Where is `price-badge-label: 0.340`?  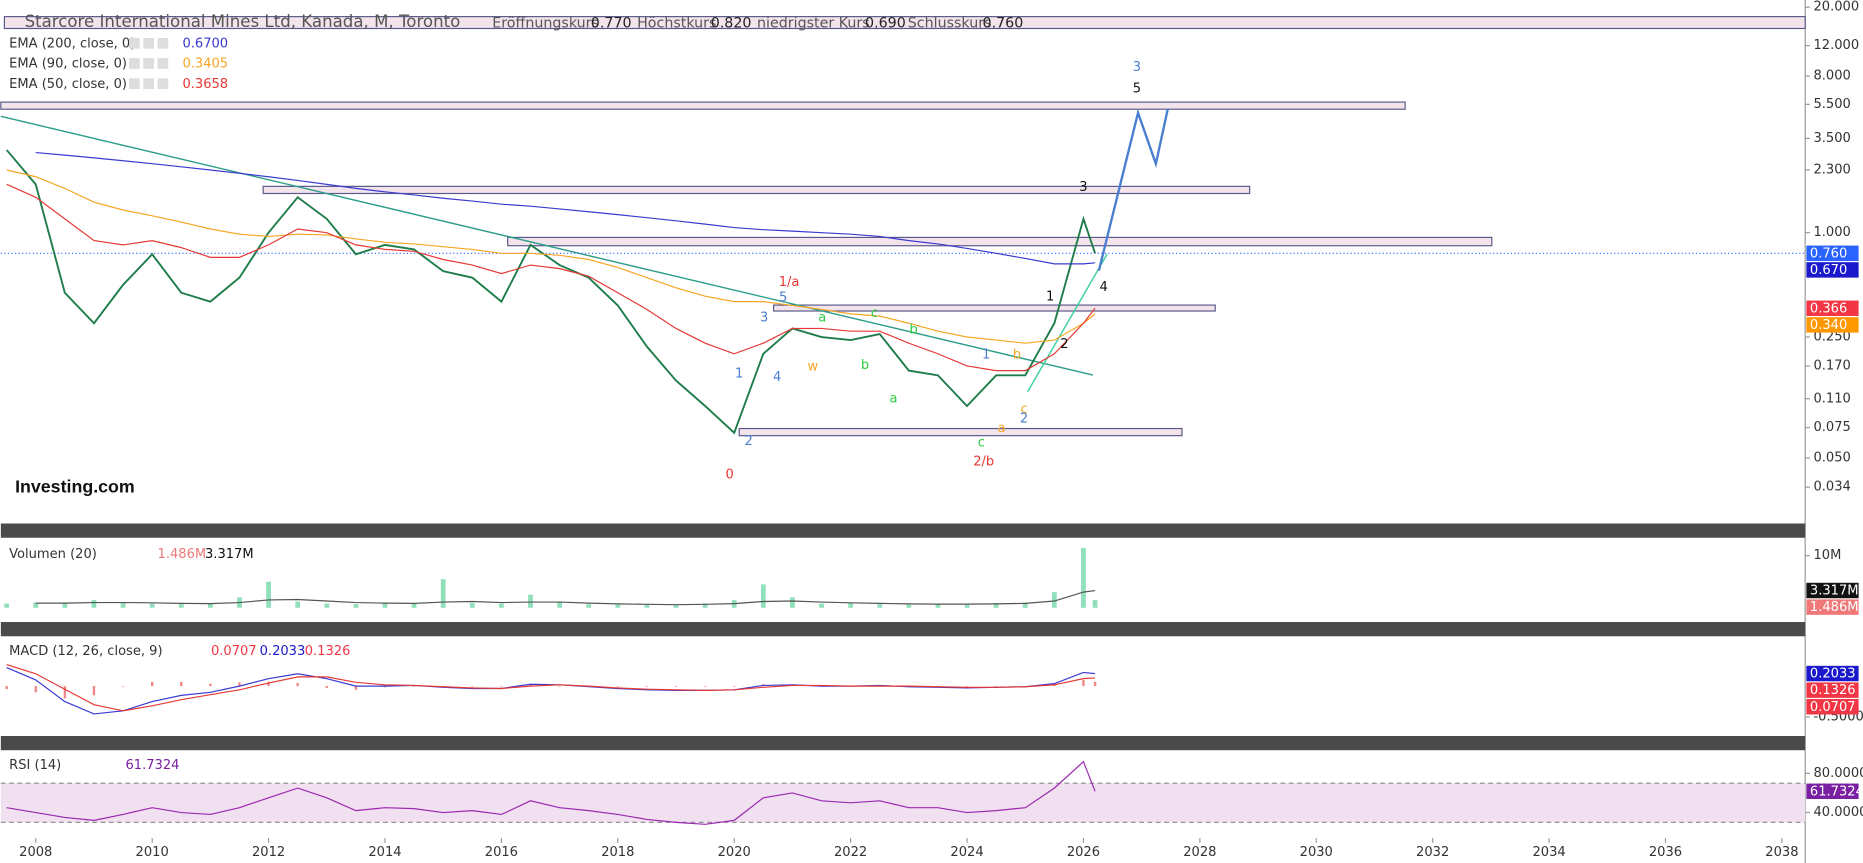 price-badge-label: 0.340 is located at coordinates (1828, 325).